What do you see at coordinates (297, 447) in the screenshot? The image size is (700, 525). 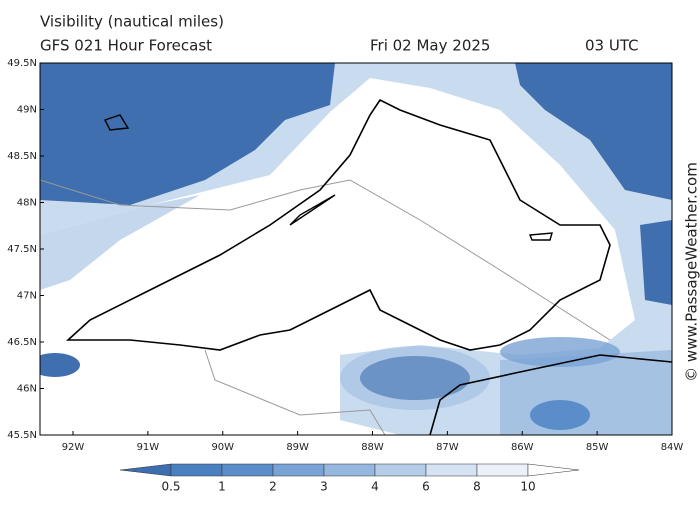 I see `lon-label: 89W` at bounding box center [297, 447].